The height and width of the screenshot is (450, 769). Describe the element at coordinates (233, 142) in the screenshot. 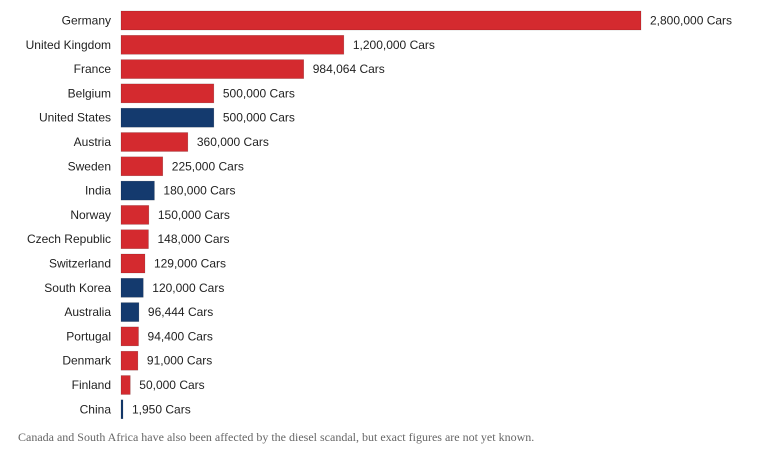

I see `value-label: 360,000 Cars` at that location.